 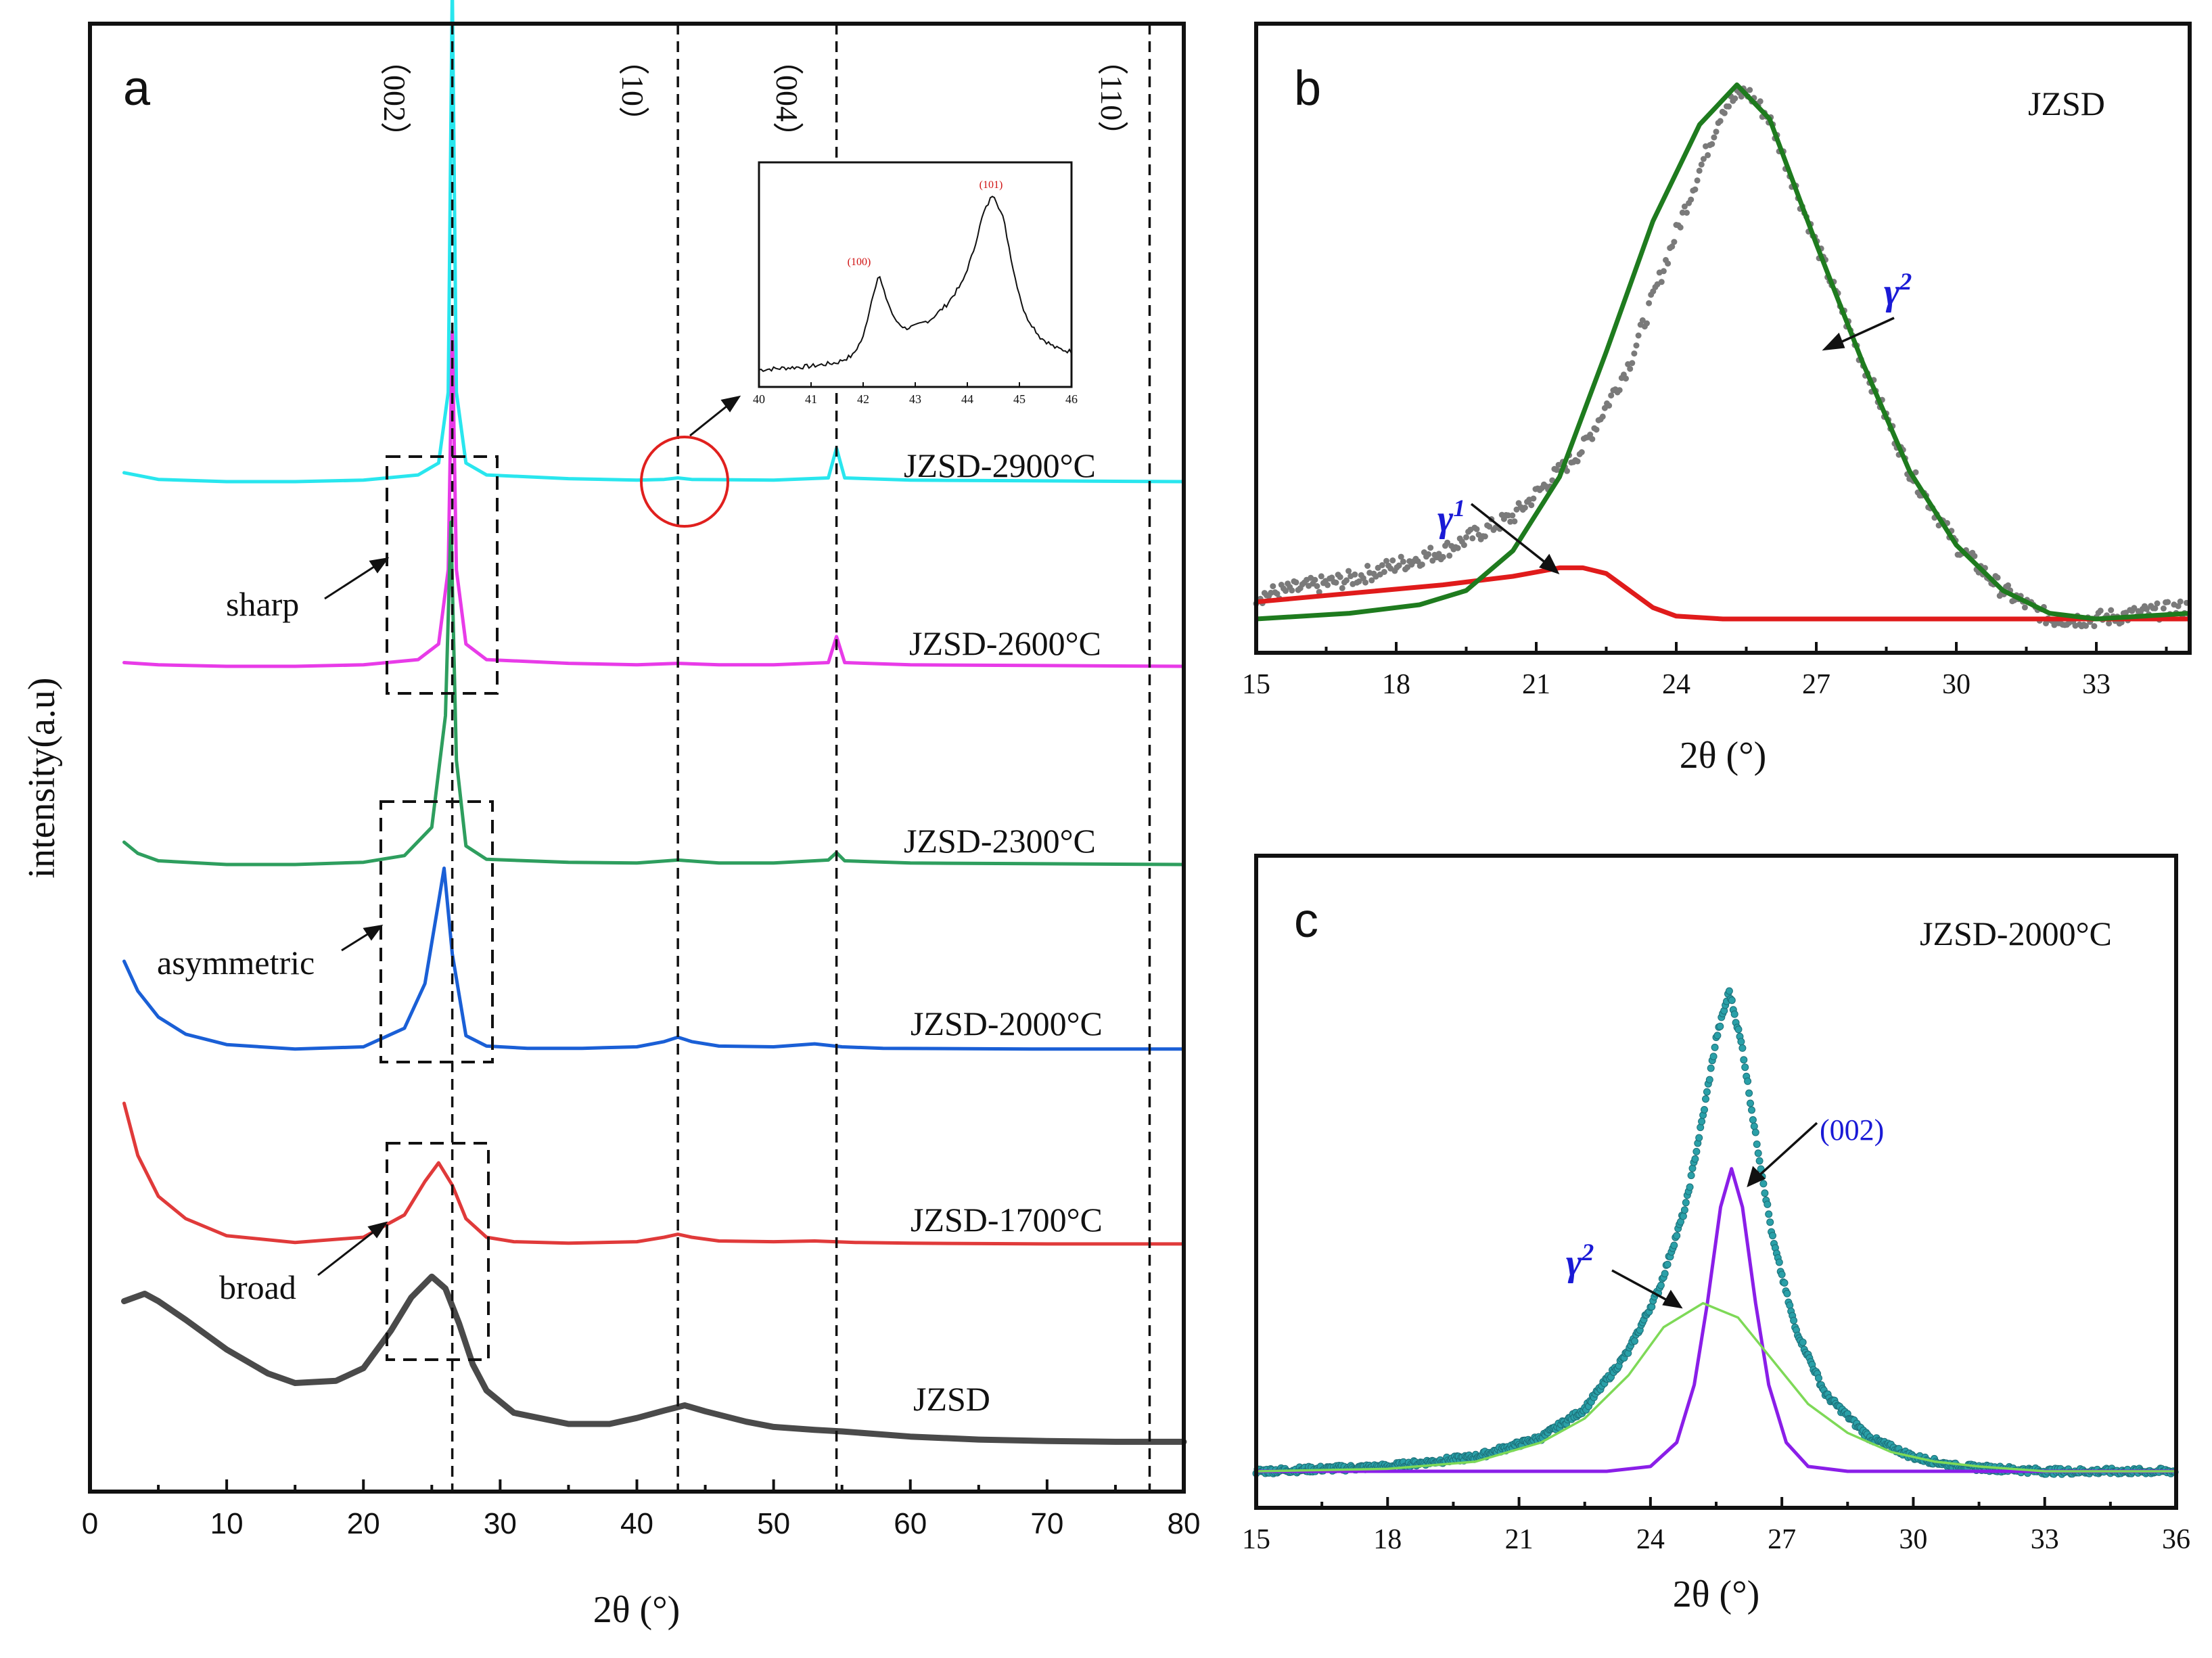 What do you see at coordinates (915, 283) in the screenshot?
I see `inset-curve` at bounding box center [915, 283].